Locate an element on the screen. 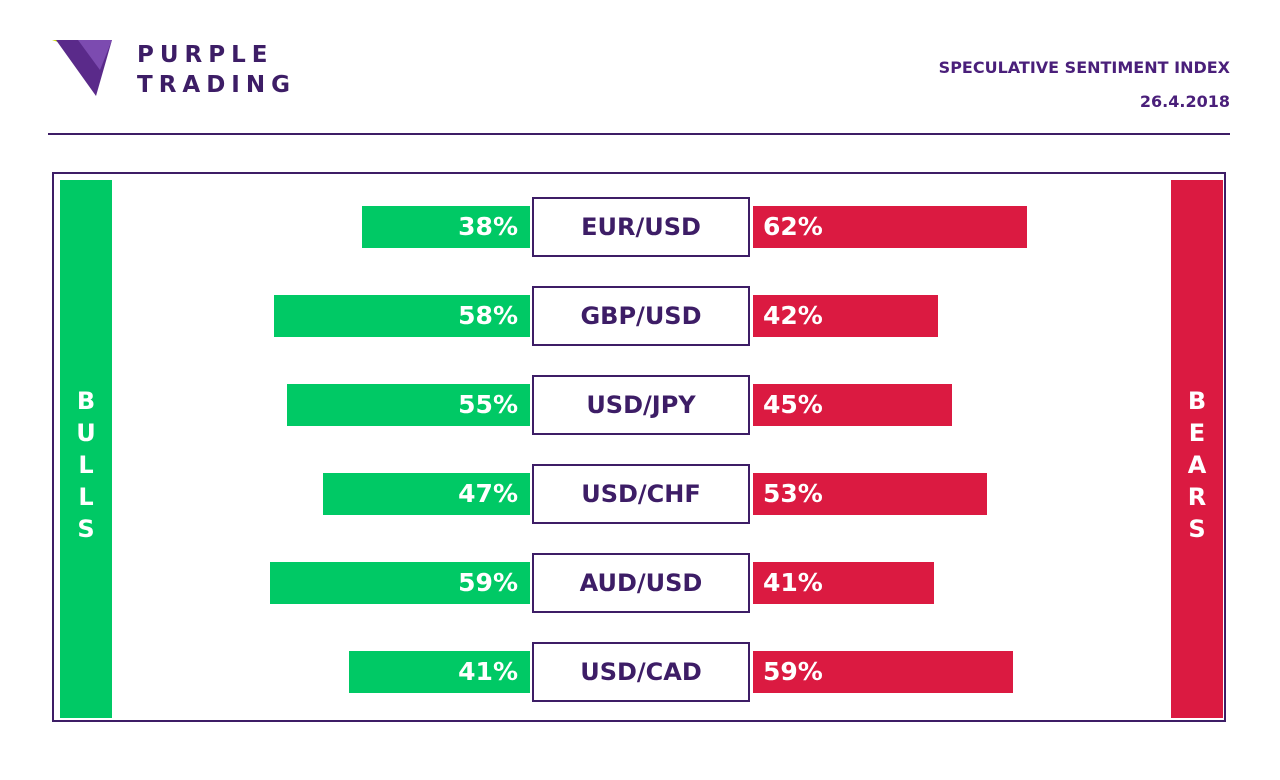 Image resolution: width=1280 pixels, height=780 pixels. pair-row: 59% 41% AUD/USD is located at coordinates (640, 584).